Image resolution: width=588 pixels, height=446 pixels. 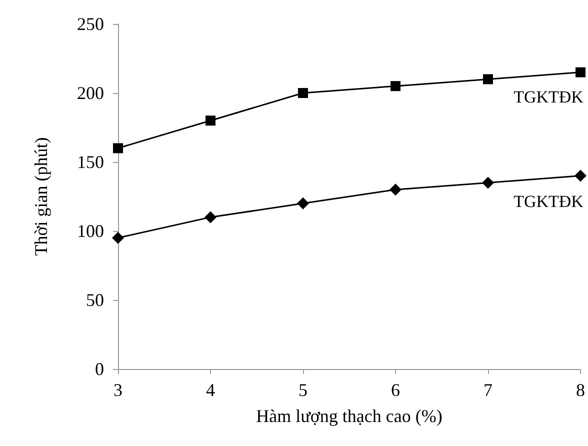 What do you see at coordinates (580, 390) in the screenshot?
I see `x-tick-label: 8` at bounding box center [580, 390].